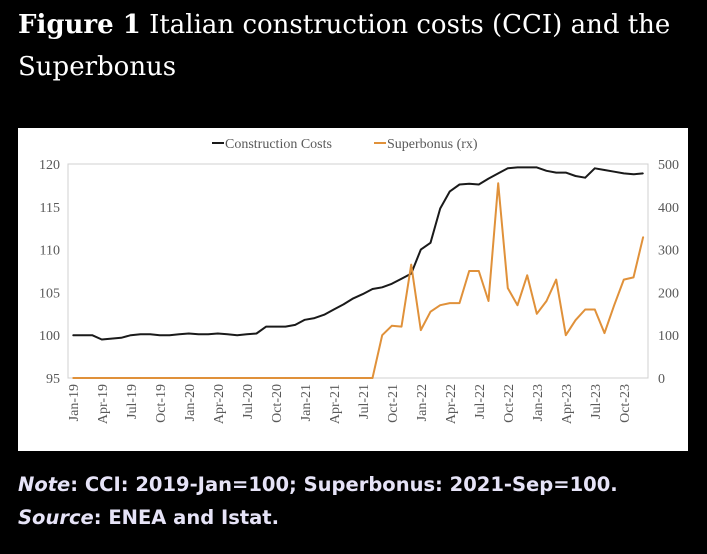 The image size is (707, 554). I want to click on y-right-tick-label: 200, so click(668, 293).